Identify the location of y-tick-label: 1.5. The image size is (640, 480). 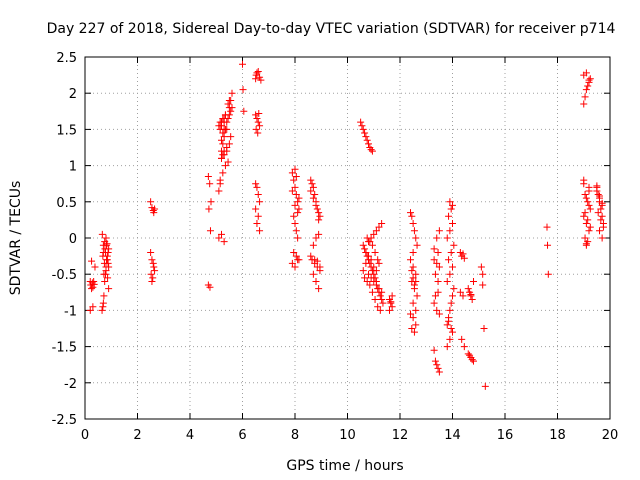
(66, 130).